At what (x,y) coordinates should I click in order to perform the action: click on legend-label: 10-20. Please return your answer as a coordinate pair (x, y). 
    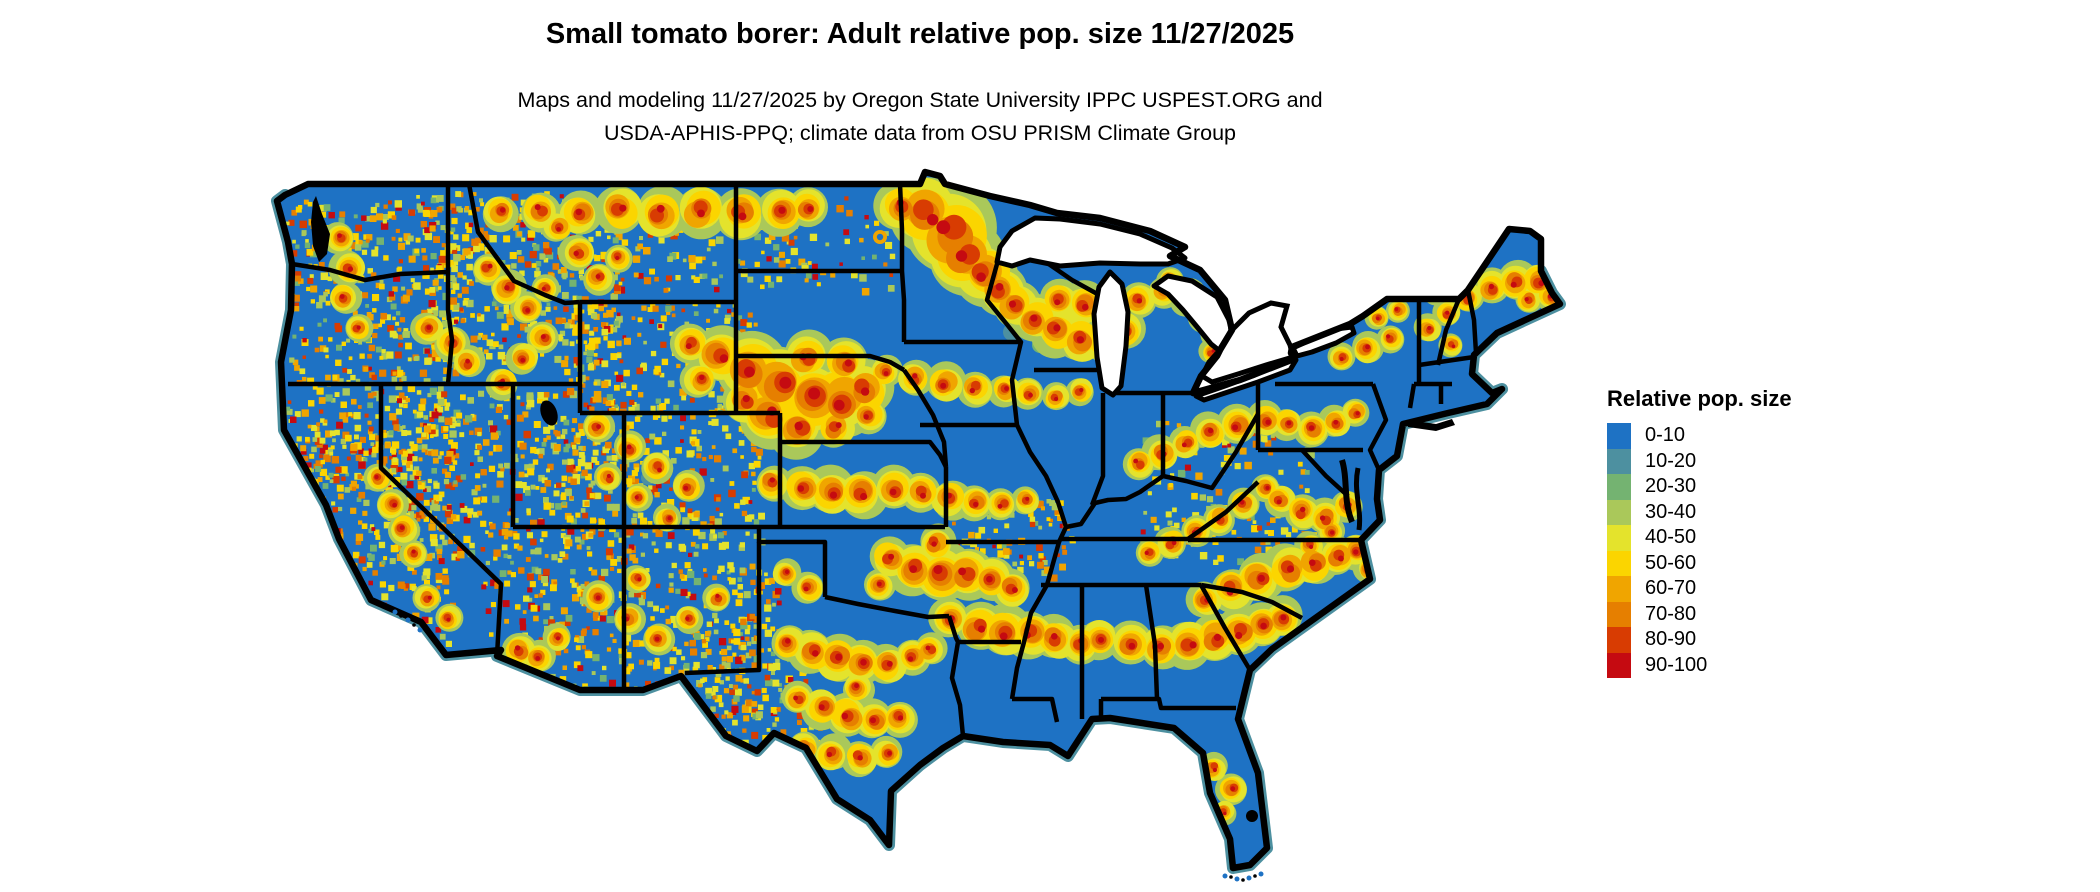
    Looking at the image, I should click on (1671, 460).